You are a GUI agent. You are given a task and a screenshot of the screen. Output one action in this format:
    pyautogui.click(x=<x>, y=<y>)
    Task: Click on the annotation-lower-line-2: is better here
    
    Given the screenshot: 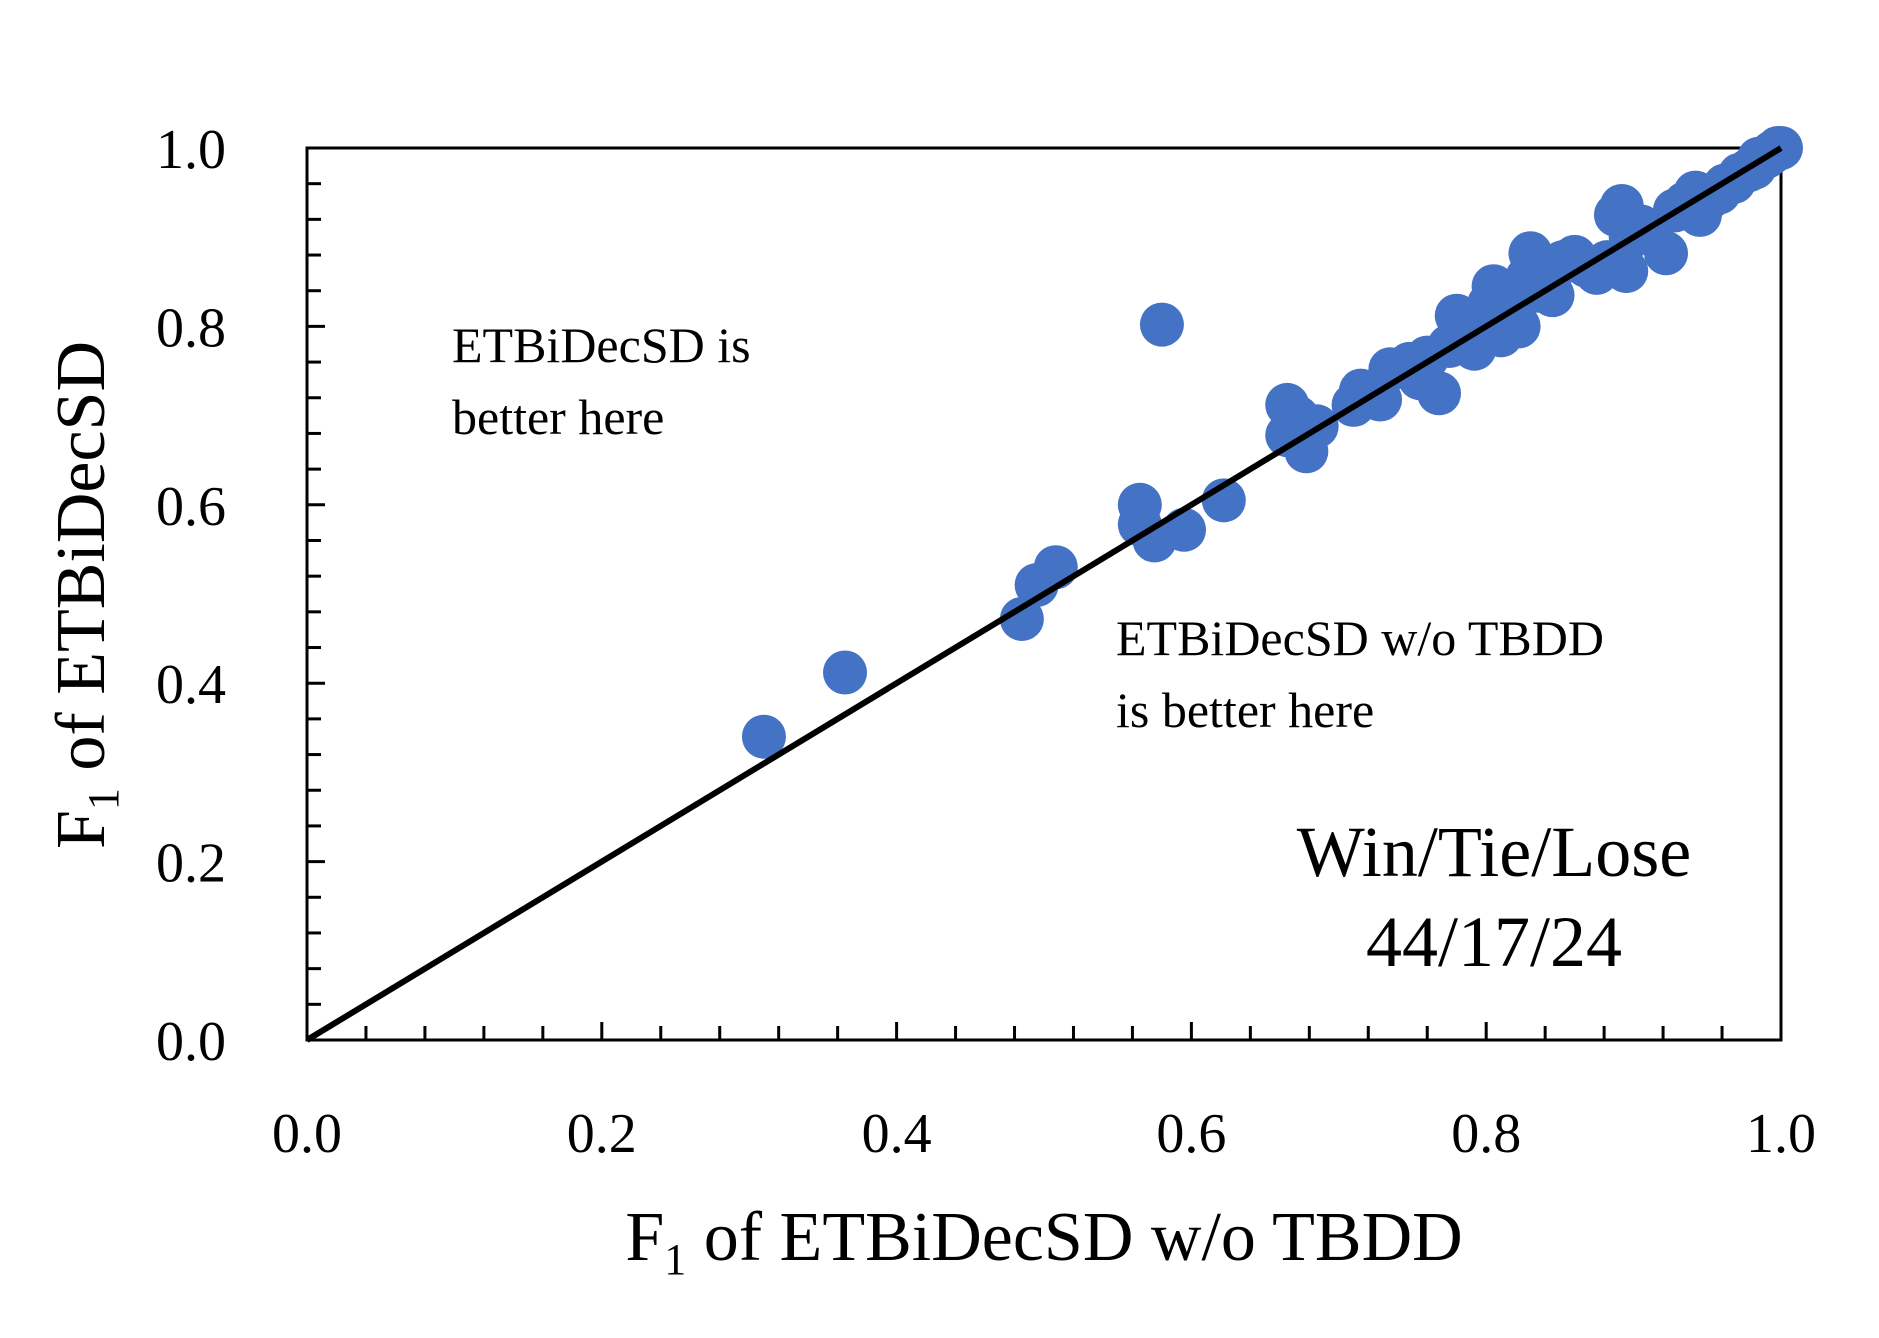 What is the action you would take?
    pyautogui.click(x=1245, y=710)
    